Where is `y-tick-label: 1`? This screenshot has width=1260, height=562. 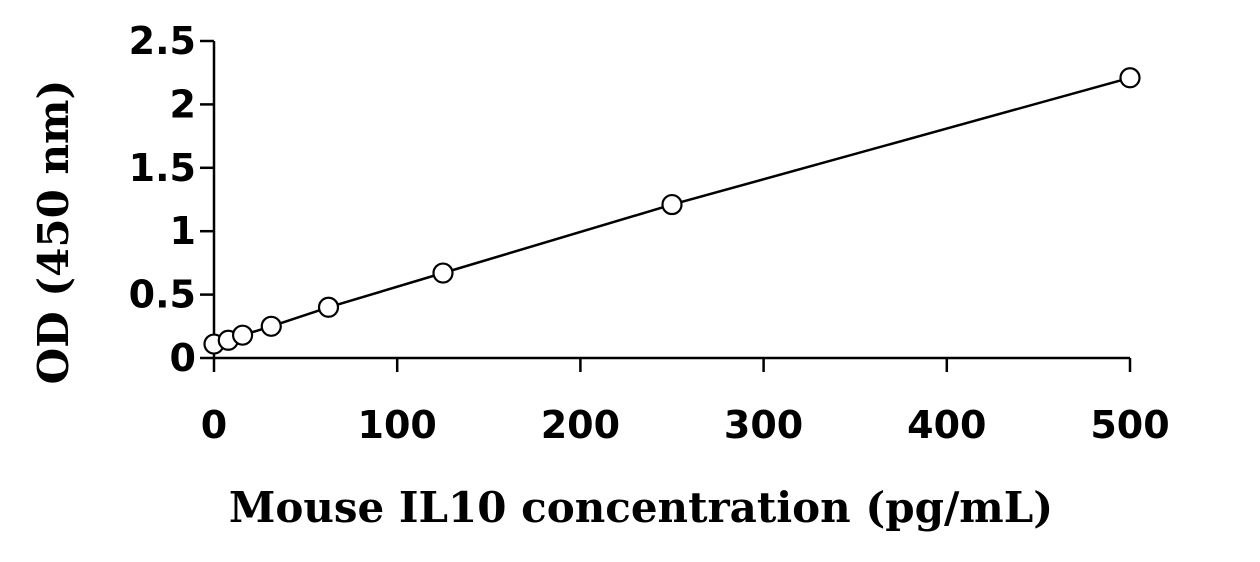 y-tick-label: 1 is located at coordinates (183, 231).